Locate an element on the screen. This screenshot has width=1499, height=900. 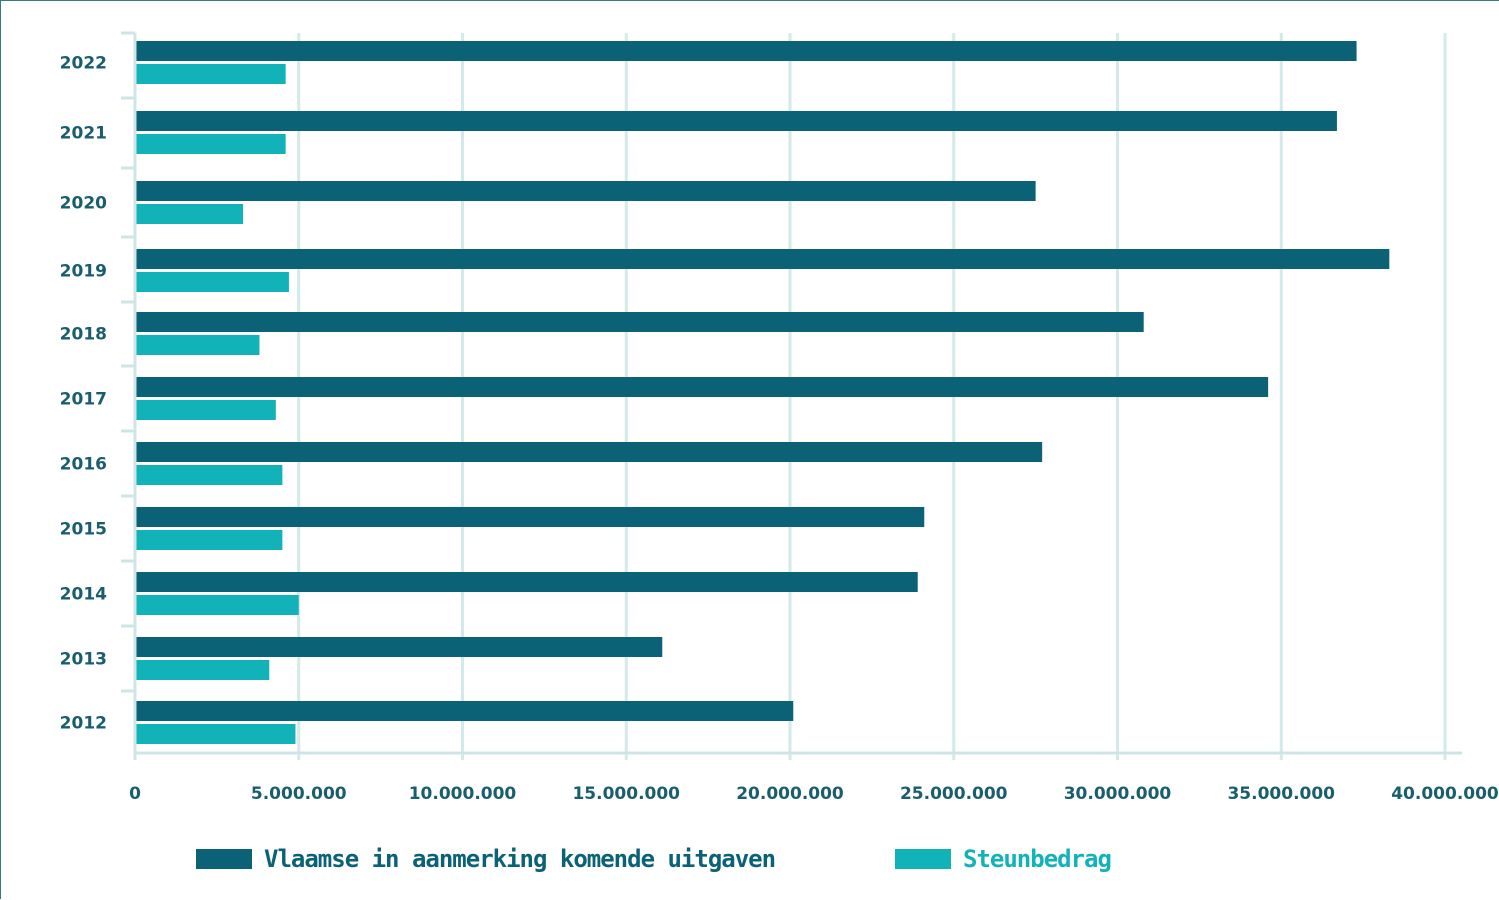
bar-steunbedrag-2018 is located at coordinates (197, 345).